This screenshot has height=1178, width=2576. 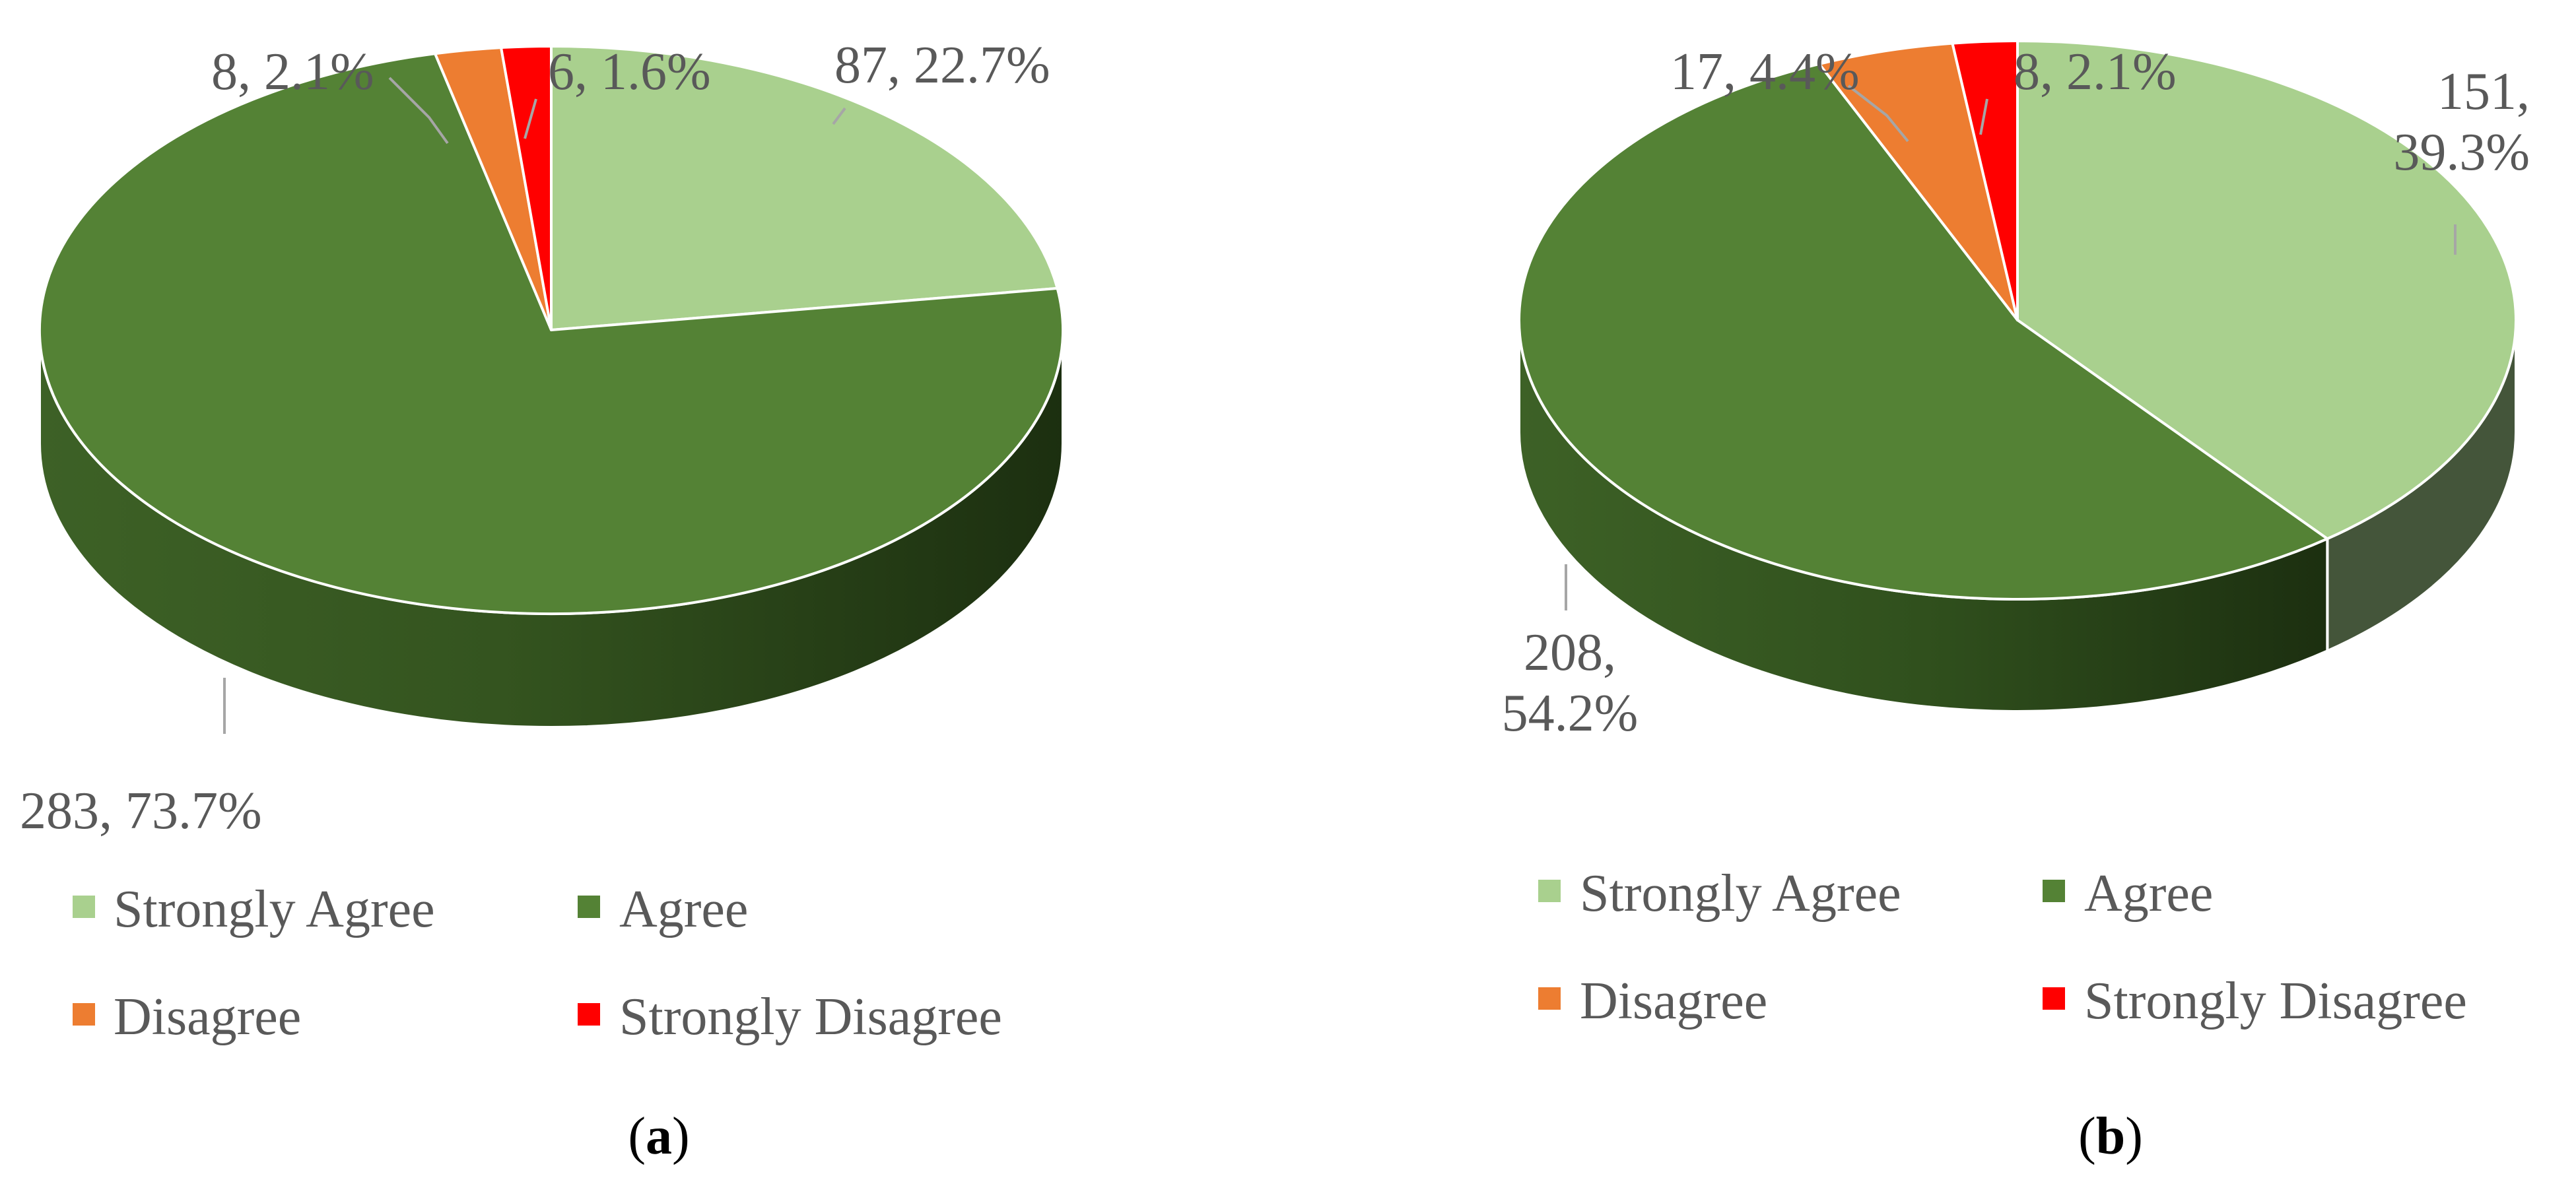 I want to click on panel-b-caption: (b), so click(x=2110, y=1136).